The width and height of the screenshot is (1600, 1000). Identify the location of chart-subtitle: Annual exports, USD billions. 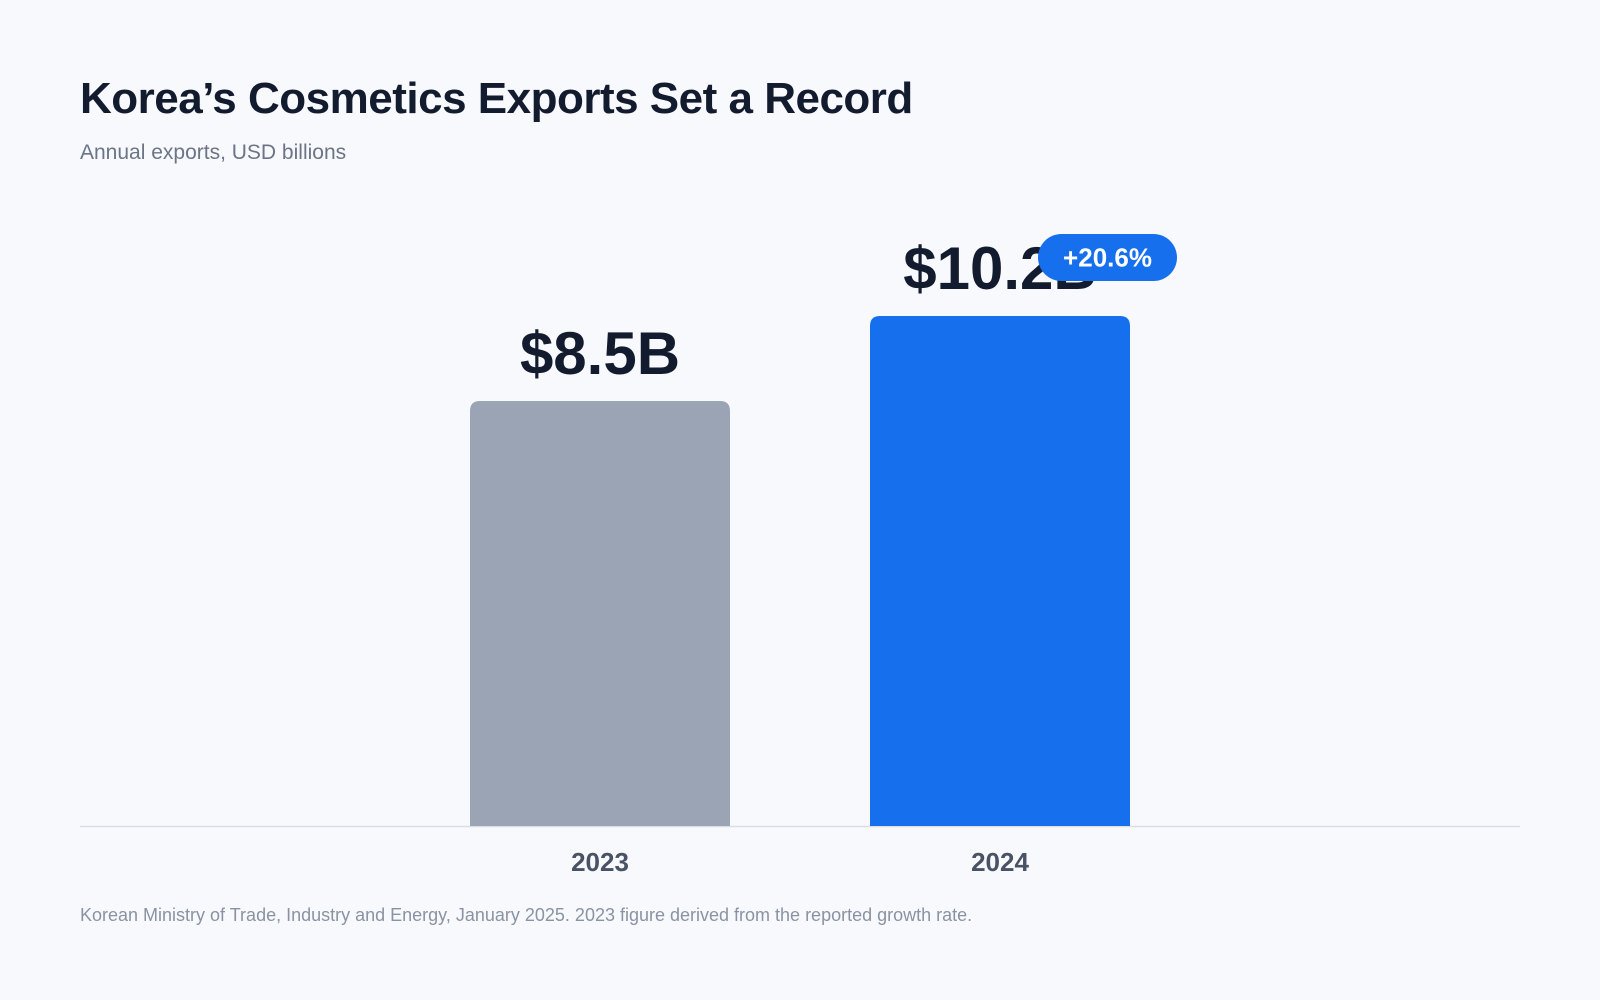
(213, 152).